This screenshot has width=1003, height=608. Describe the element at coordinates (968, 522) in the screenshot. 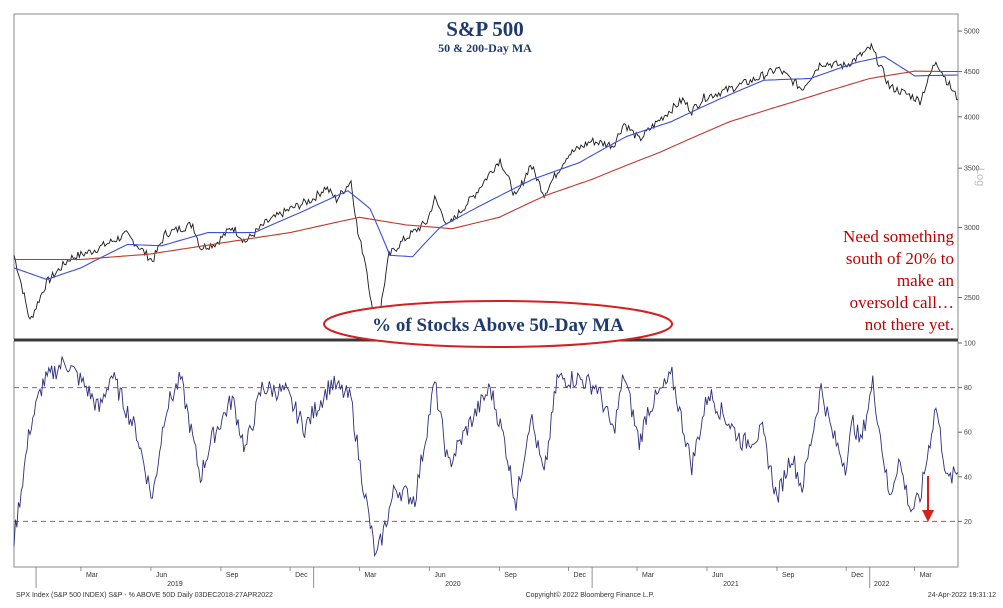

I see `breadth-y-tick-label: 20` at that location.